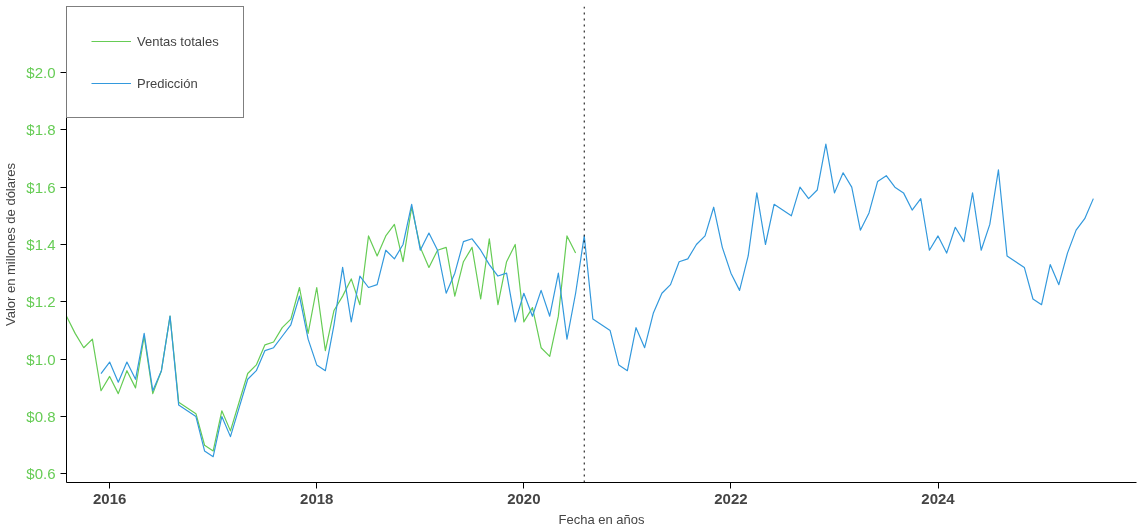  Describe the element at coordinates (167, 83) in the screenshot. I see `legend-label: Predicción` at that location.